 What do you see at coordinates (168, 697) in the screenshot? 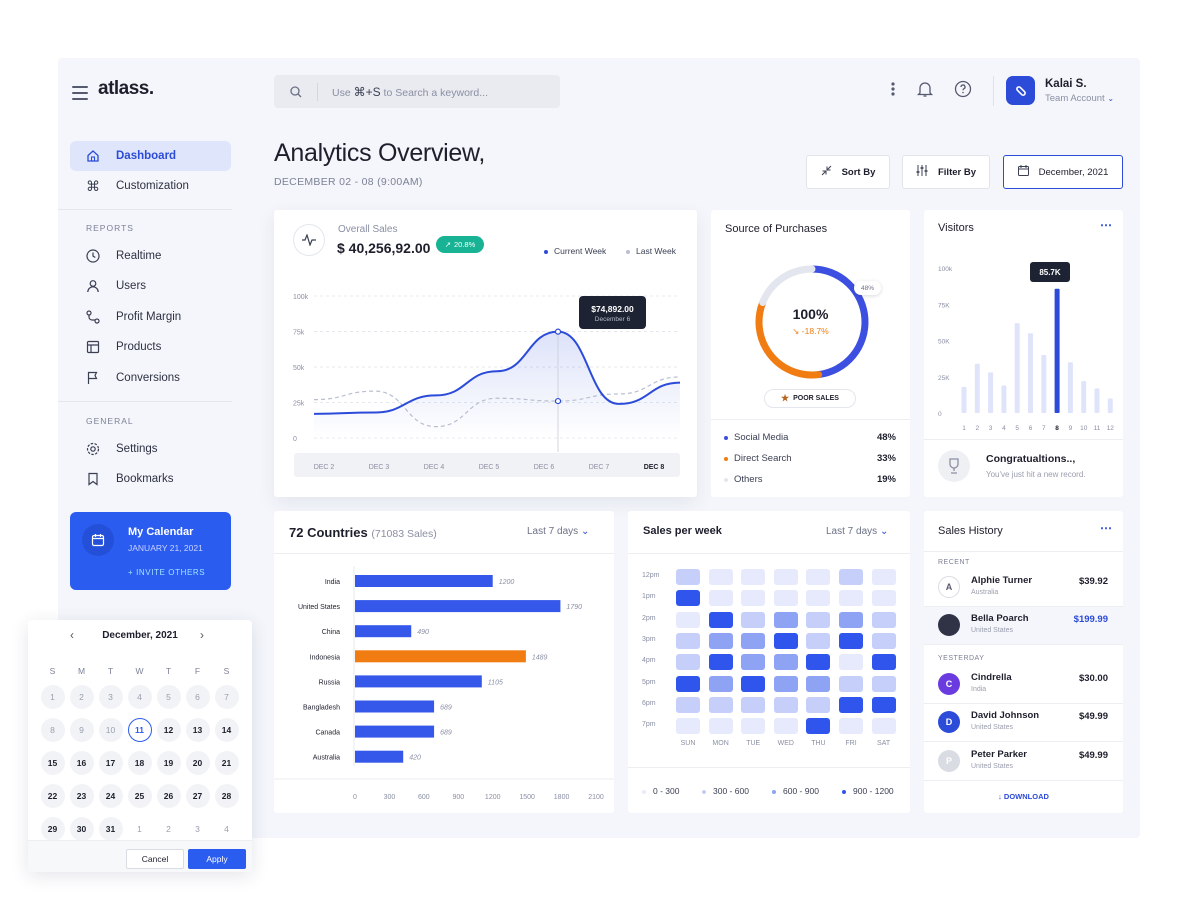
I see `calendar-day: 5` at bounding box center [168, 697].